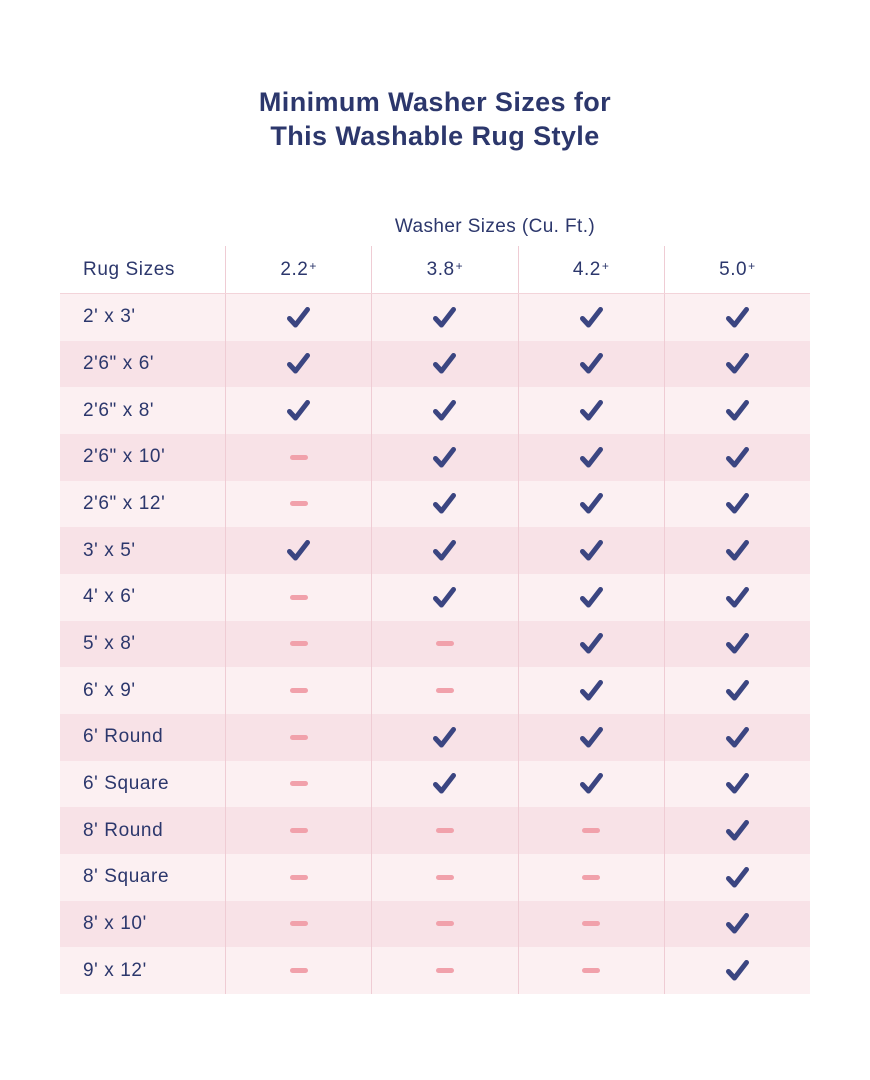 The width and height of the screenshot is (870, 1080). Describe the element at coordinates (435, 102) in the screenshot. I see `page-title-line1: Minimum Washer Sizes for` at that location.